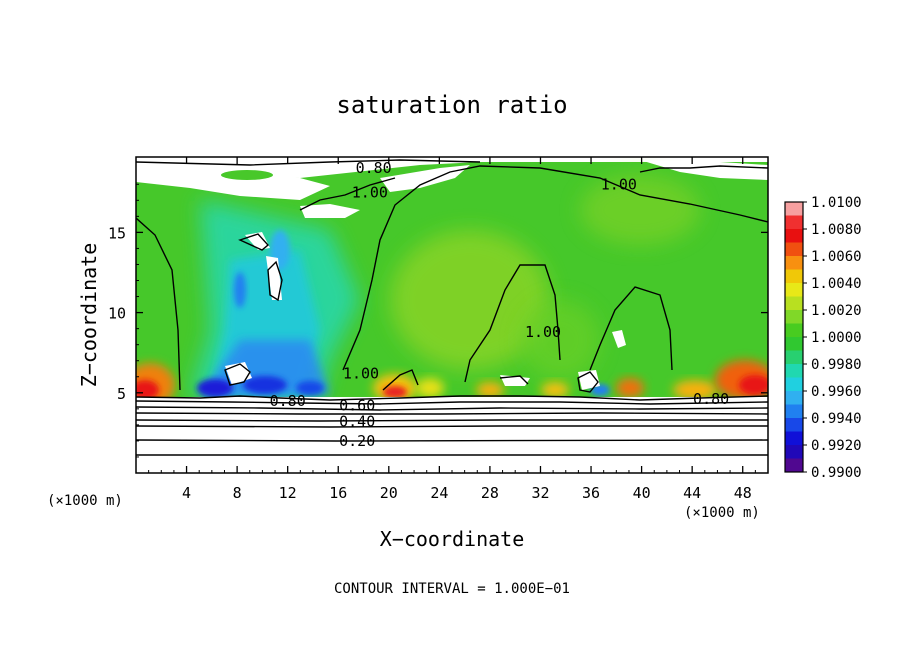  I want to click on x-tick-label: 36, so click(591, 493).